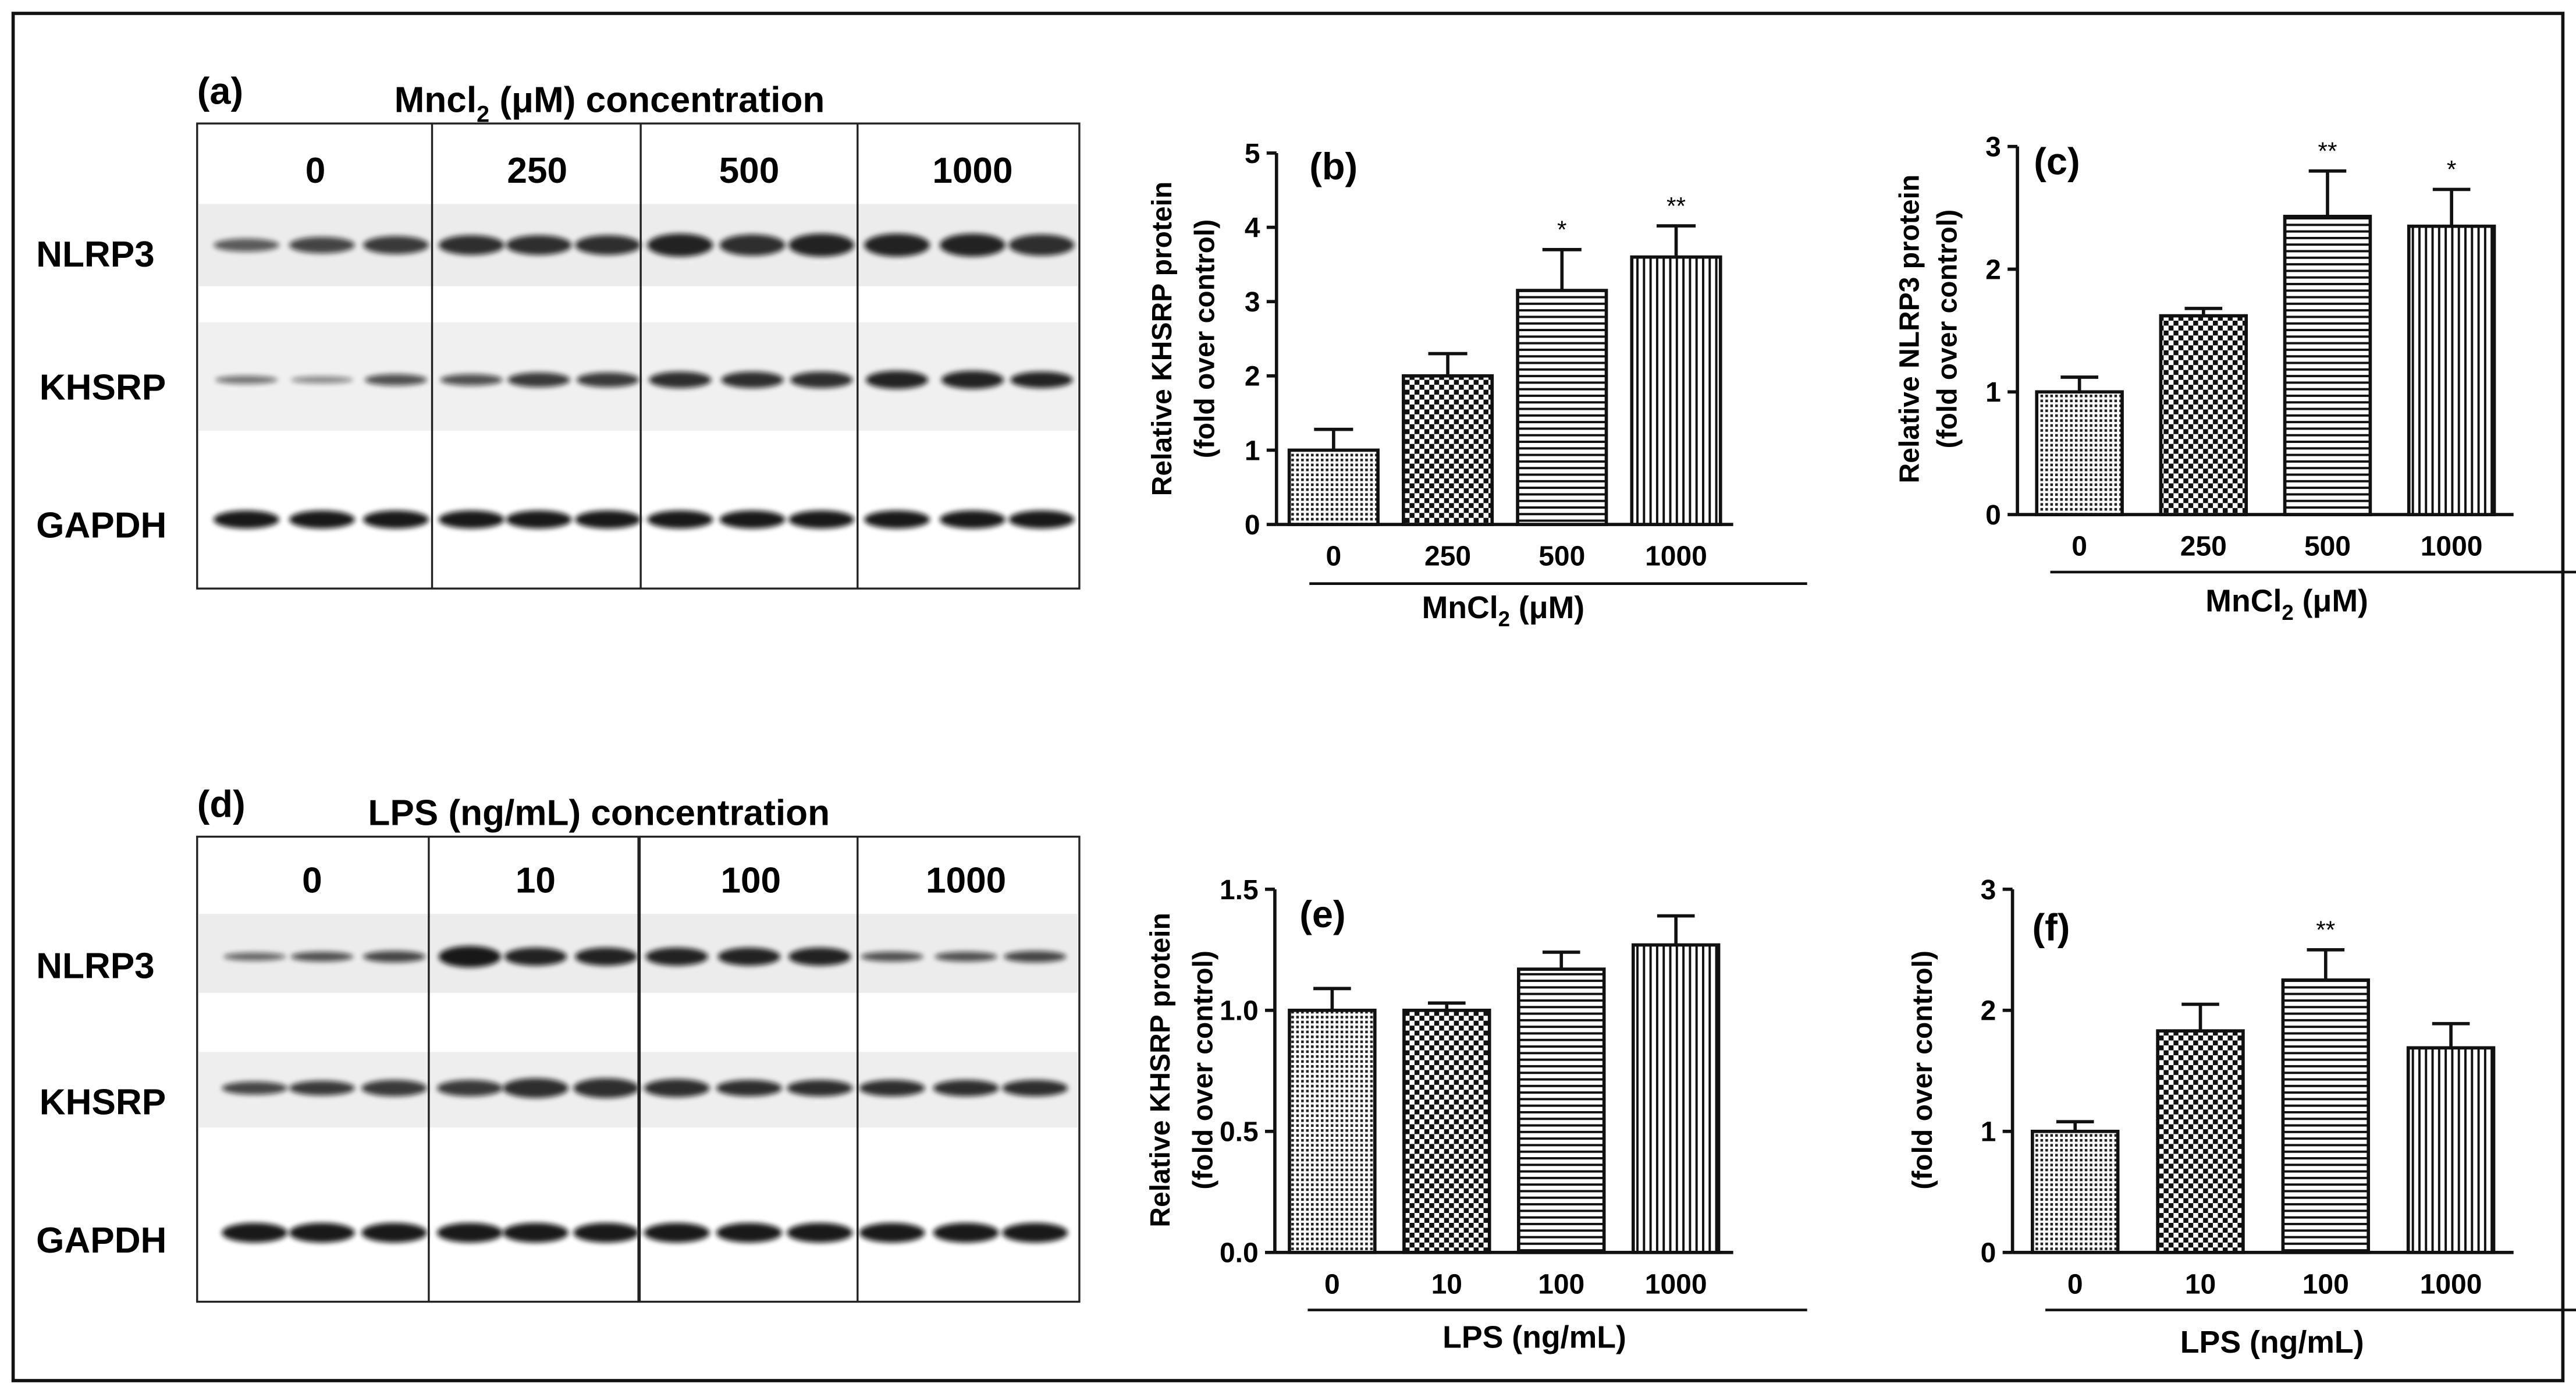 The height and width of the screenshot is (1394, 2576). Describe the element at coordinates (1993, 392) in the screenshot. I see `chart-c-y-tick-label: 1` at that location.